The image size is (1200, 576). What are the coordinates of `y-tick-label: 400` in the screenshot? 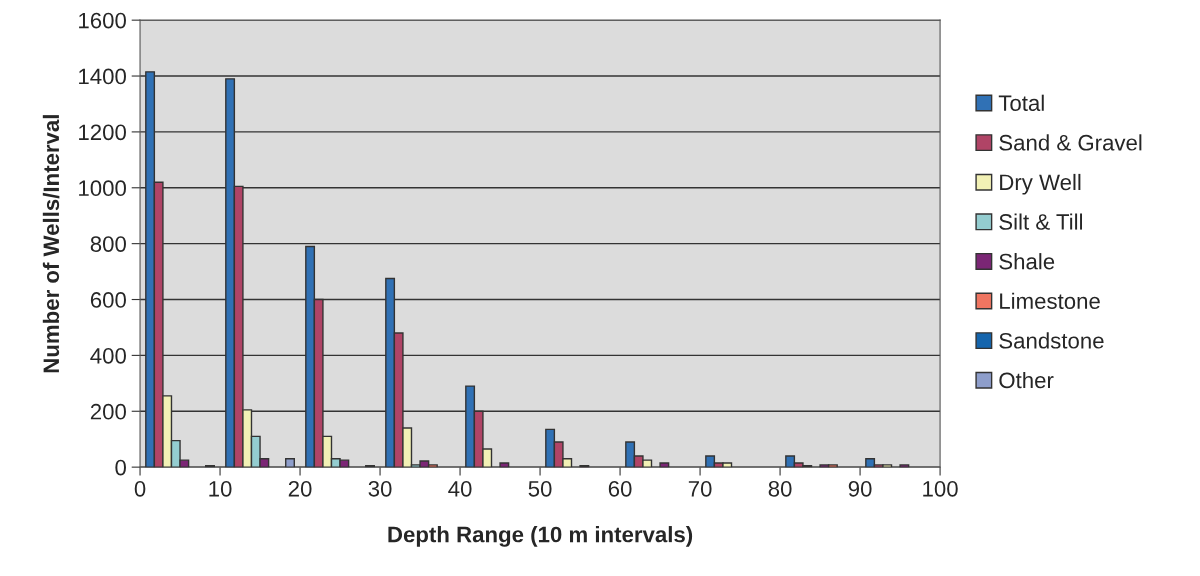 It's located at (108, 355).